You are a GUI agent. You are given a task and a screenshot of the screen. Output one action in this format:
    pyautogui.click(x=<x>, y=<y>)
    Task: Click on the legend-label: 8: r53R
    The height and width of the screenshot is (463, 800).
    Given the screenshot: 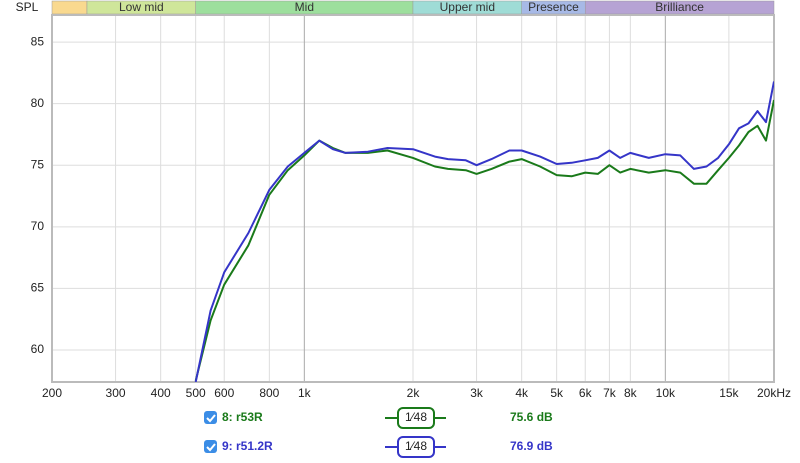 What is the action you would take?
    pyautogui.click(x=242, y=417)
    